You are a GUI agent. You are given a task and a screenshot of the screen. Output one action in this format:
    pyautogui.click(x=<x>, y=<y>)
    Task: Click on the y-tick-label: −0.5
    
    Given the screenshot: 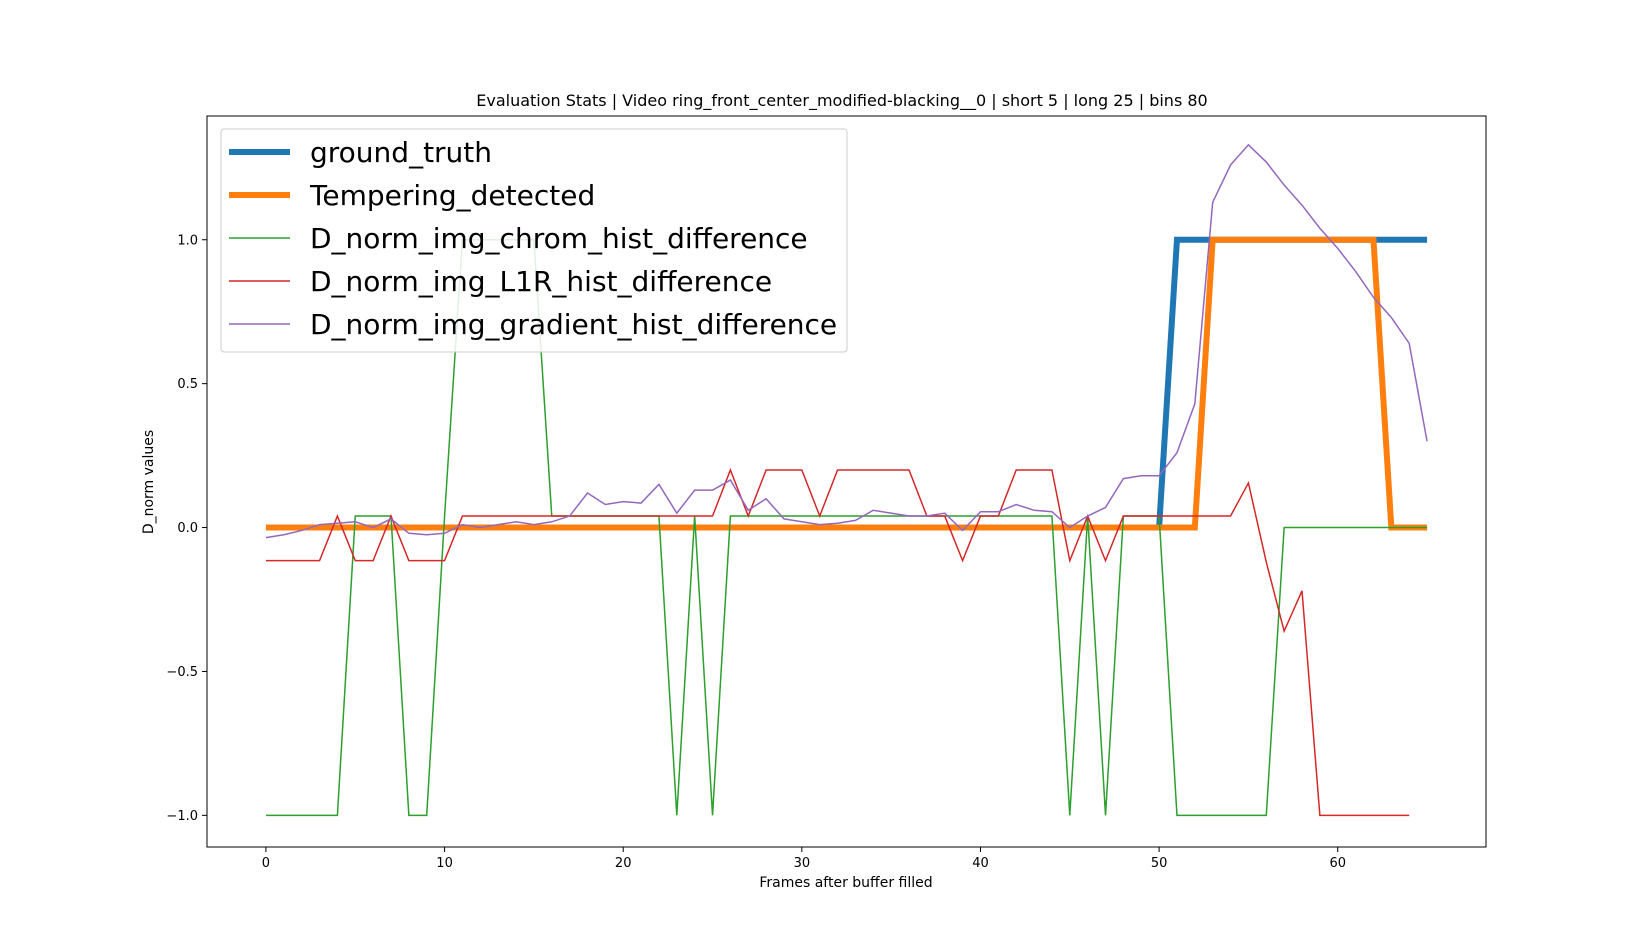 What is the action you would take?
    pyautogui.click(x=182, y=672)
    